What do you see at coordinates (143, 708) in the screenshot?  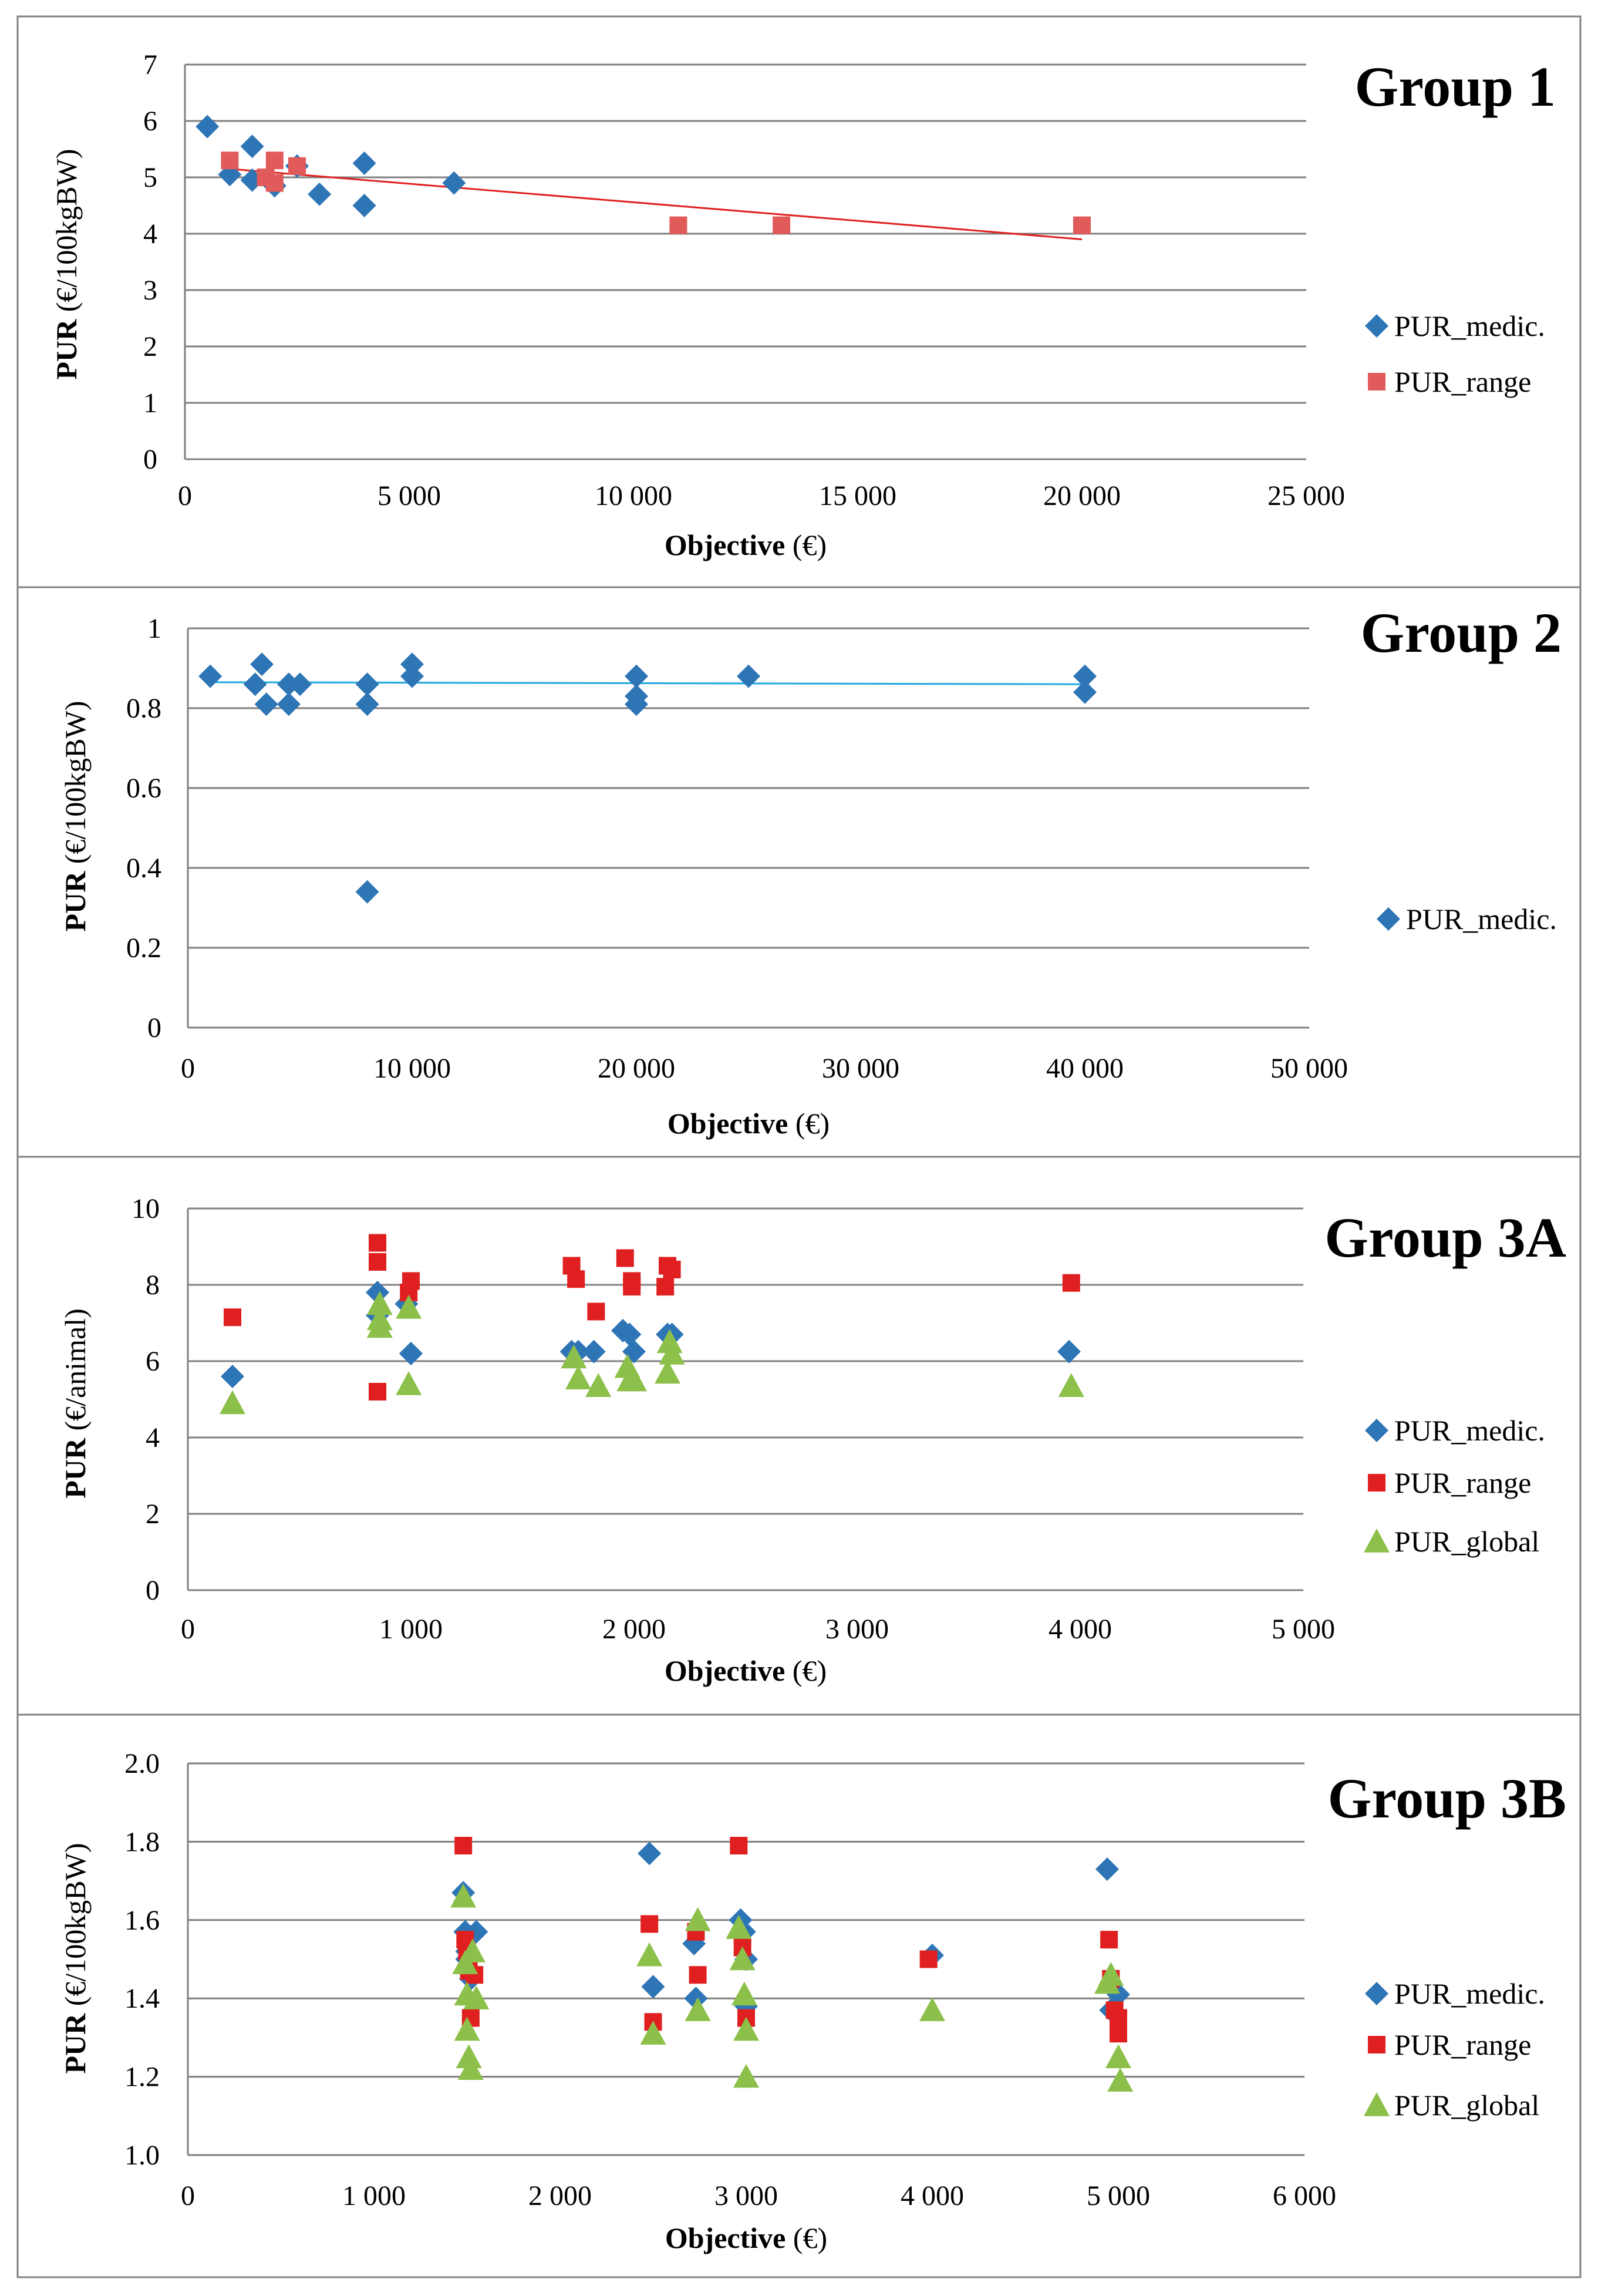 I see `y-tick-label: 0.8` at bounding box center [143, 708].